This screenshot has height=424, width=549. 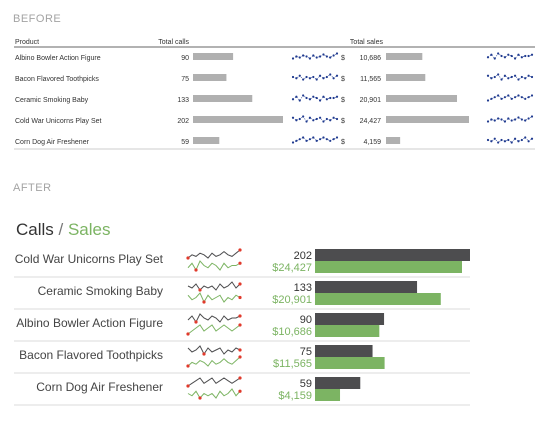 I want to click on after-calls-sparkline-low-marker, so click(x=200, y=290).